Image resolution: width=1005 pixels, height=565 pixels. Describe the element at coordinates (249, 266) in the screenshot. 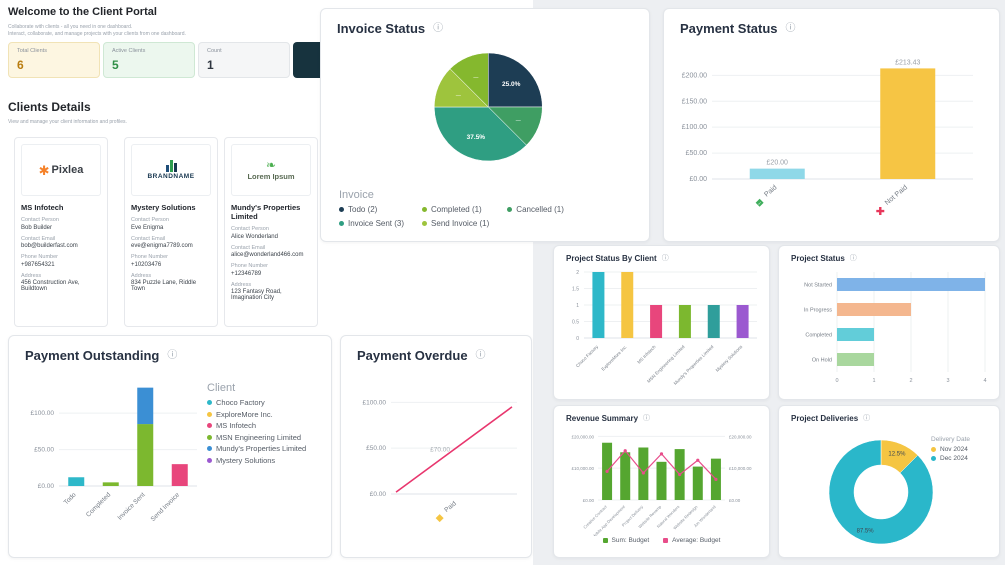

I see `field-label: Phone Number` at that location.